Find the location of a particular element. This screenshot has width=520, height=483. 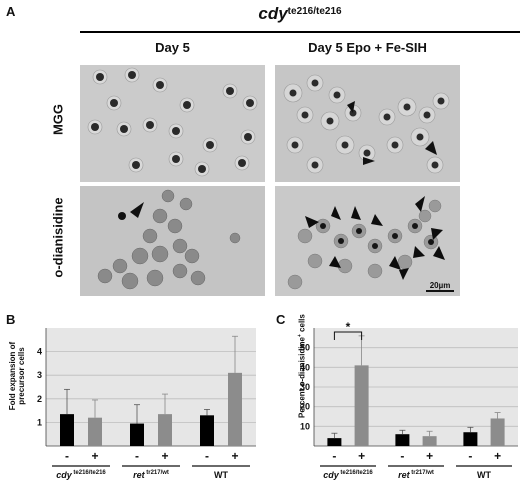

chart-c-ytick-label: 30 is located at coordinates (305, 387).